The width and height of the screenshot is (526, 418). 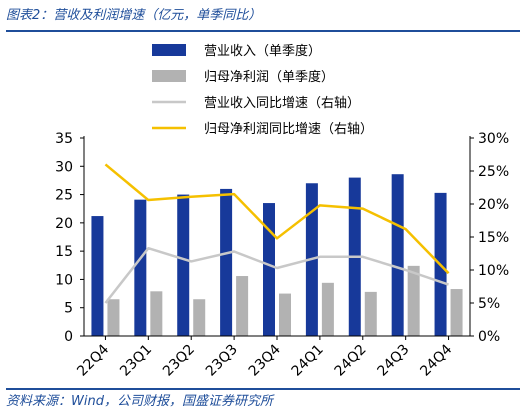 What do you see at coordinates (493, 139) in the screenshot?
I see `y-right-tick-label: 30%` at bounding box center [493, 139].